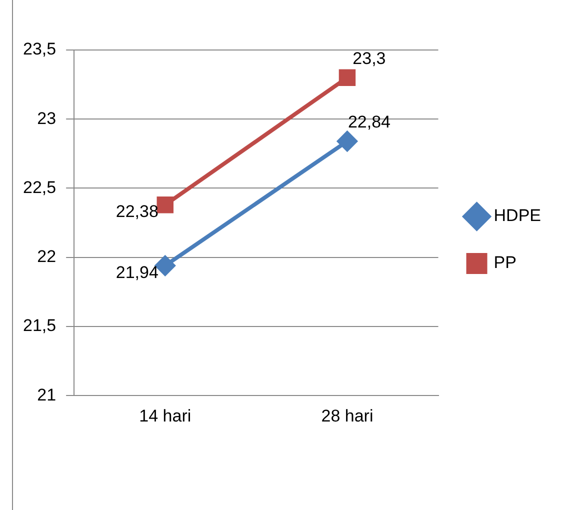  Describe the element at coordinates (505, 262) in the screenshot. I see `legend-label: PP` at that location.